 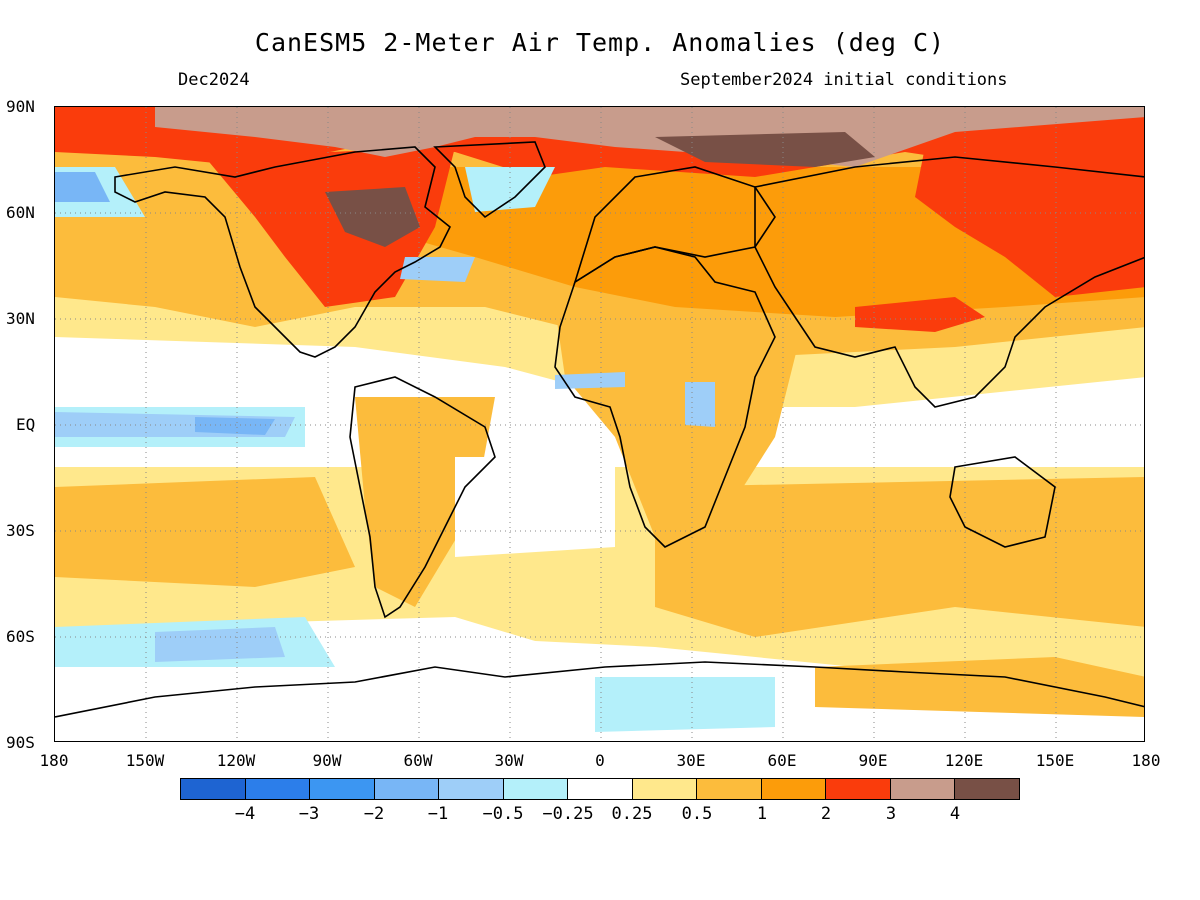 I want to click on lon-label-180w: 180, so click(x=54, y=760).